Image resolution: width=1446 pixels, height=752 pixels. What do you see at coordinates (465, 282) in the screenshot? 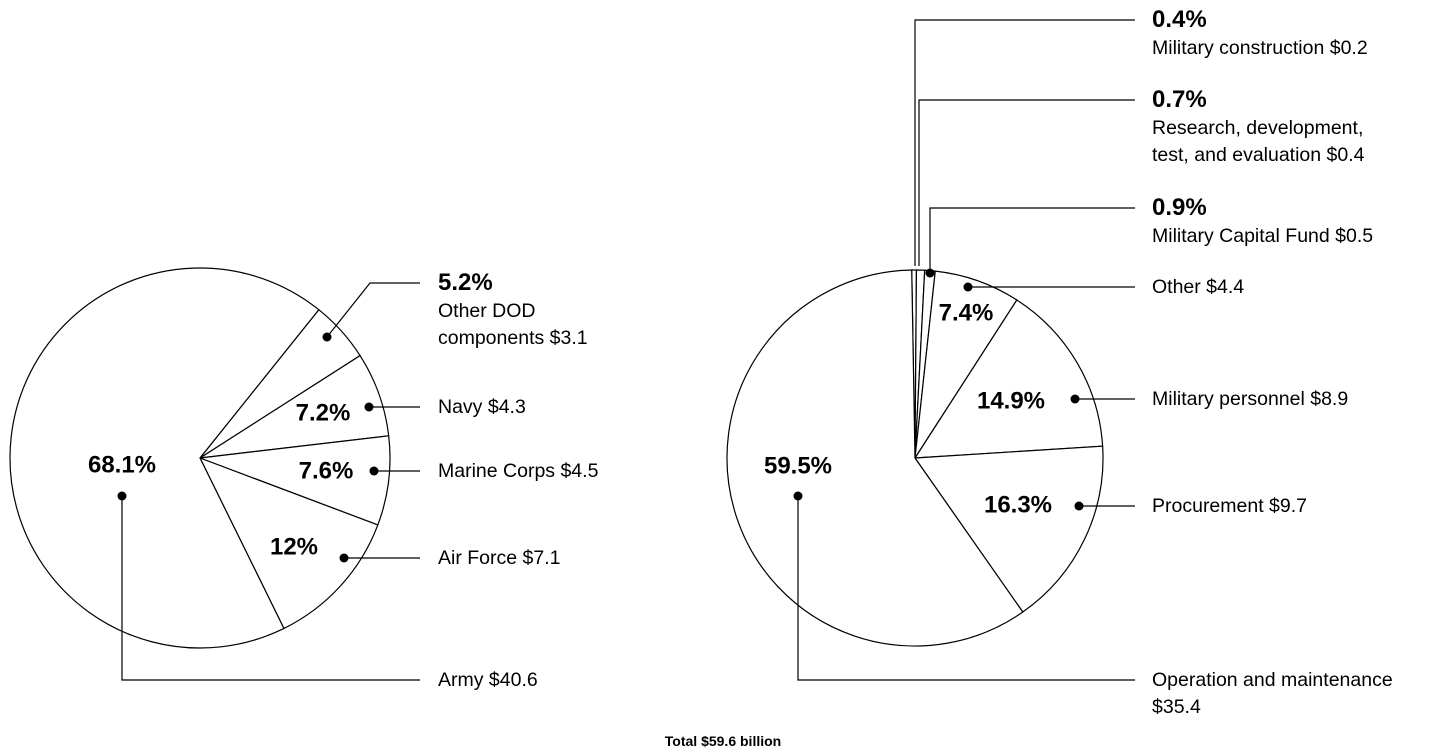
I see `slice-percent: 5.2%` at bounding box center [465, 282].